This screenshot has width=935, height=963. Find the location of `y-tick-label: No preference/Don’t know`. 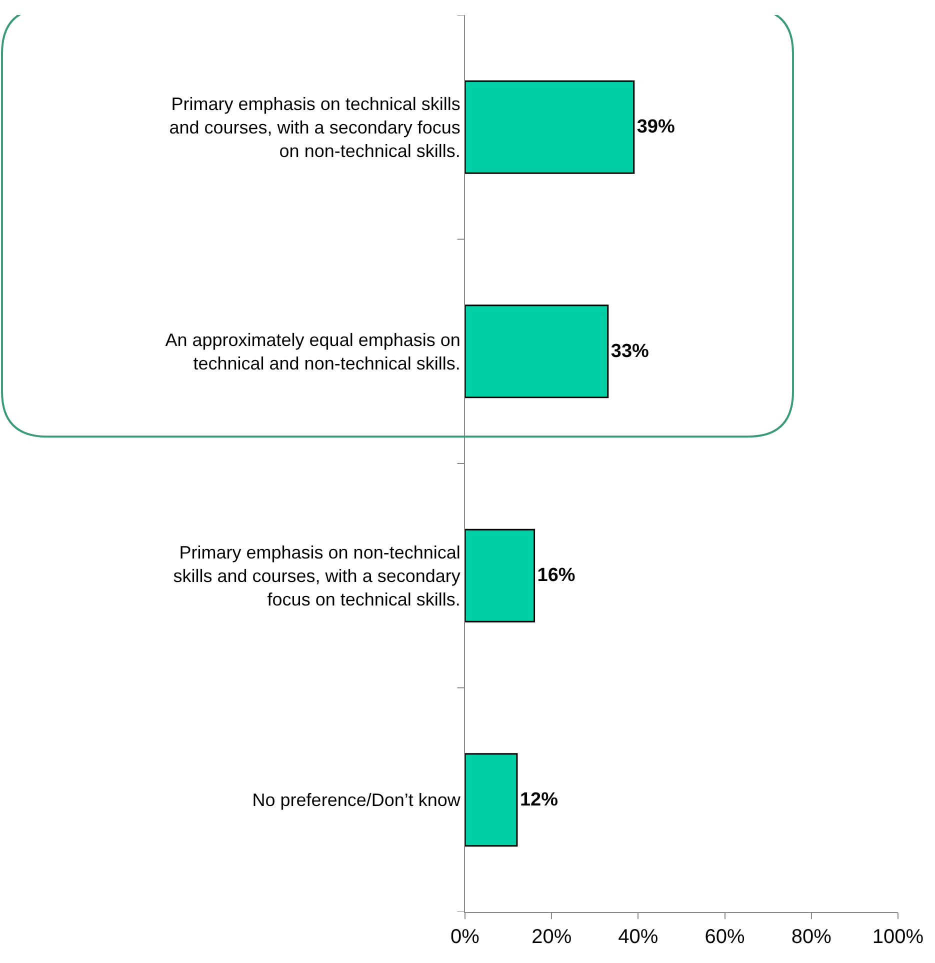

y-tick-label: No preference/Don’t know is located at coordinates (357, 800).